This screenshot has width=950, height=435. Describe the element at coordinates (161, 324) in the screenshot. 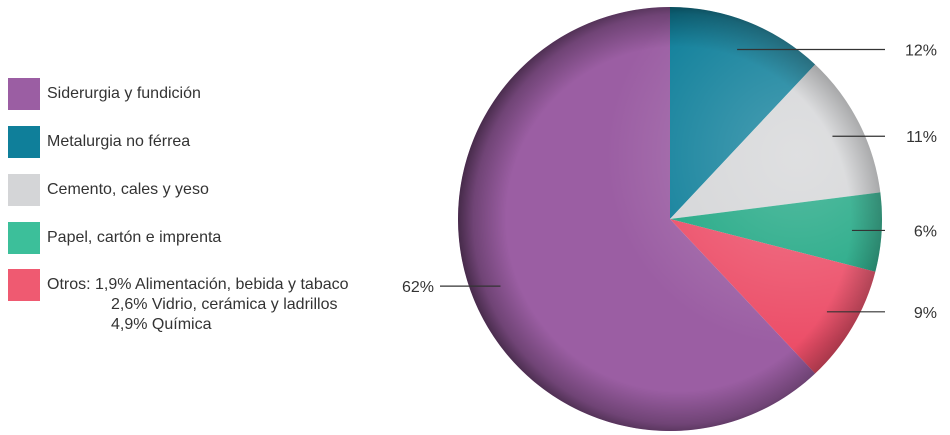

I see `legend-note-quimica: 4,9% Química` at that location.